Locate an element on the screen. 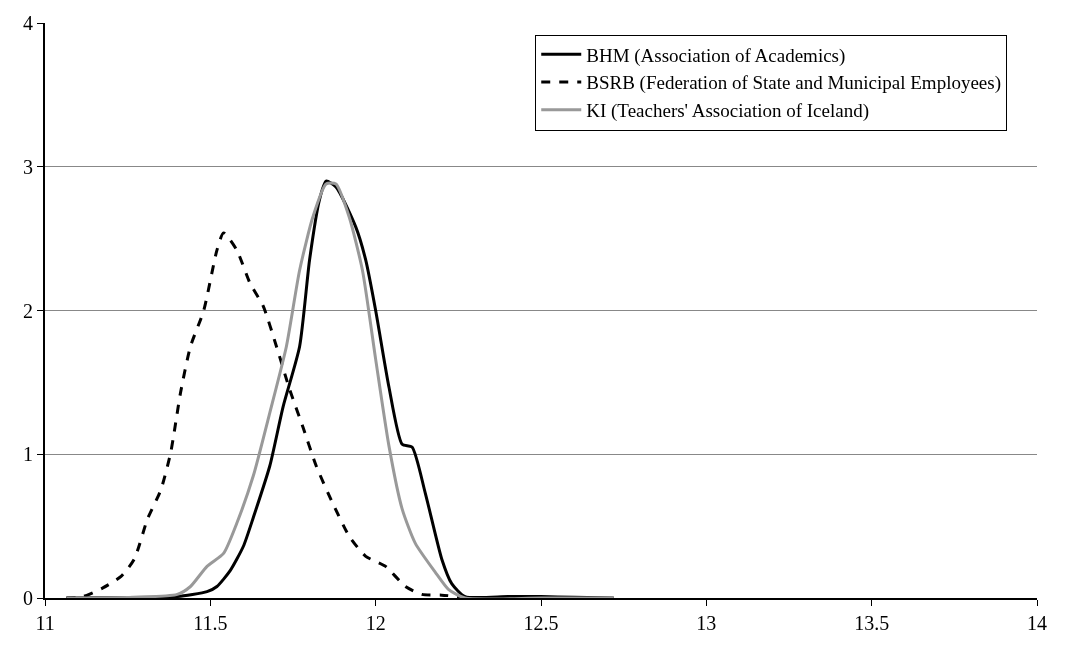 Image resolution: width=1072 pixels, height=648 pixels. x-tick-label: 12 is located at coordinates (375, 623).